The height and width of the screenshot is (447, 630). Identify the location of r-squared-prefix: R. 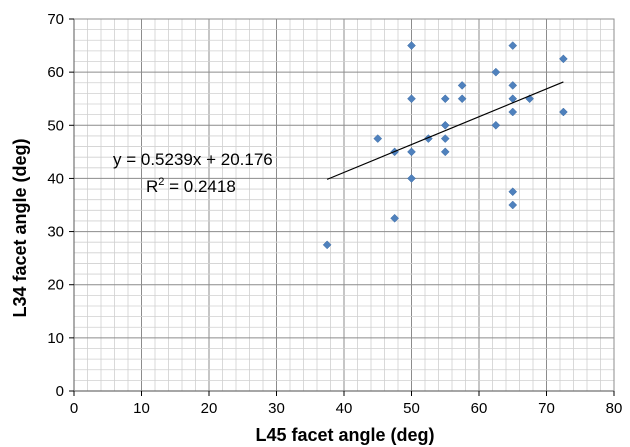
(152, 186).